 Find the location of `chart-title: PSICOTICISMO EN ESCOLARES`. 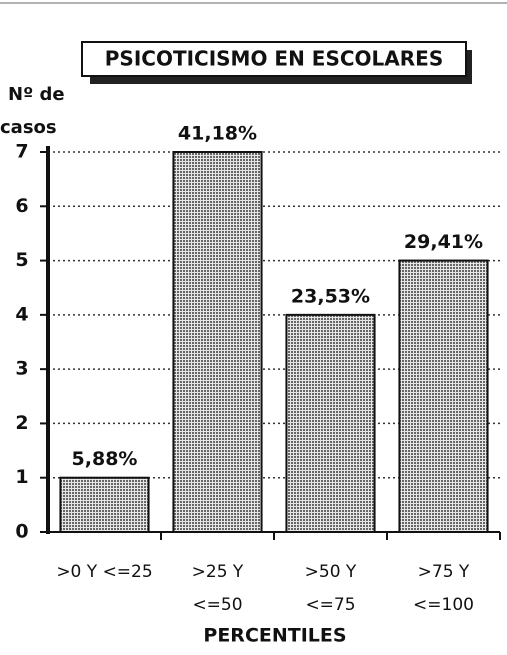

chart-title: PSICOTICISMO EN ESCOLARES is located at coordinates (274, 59).